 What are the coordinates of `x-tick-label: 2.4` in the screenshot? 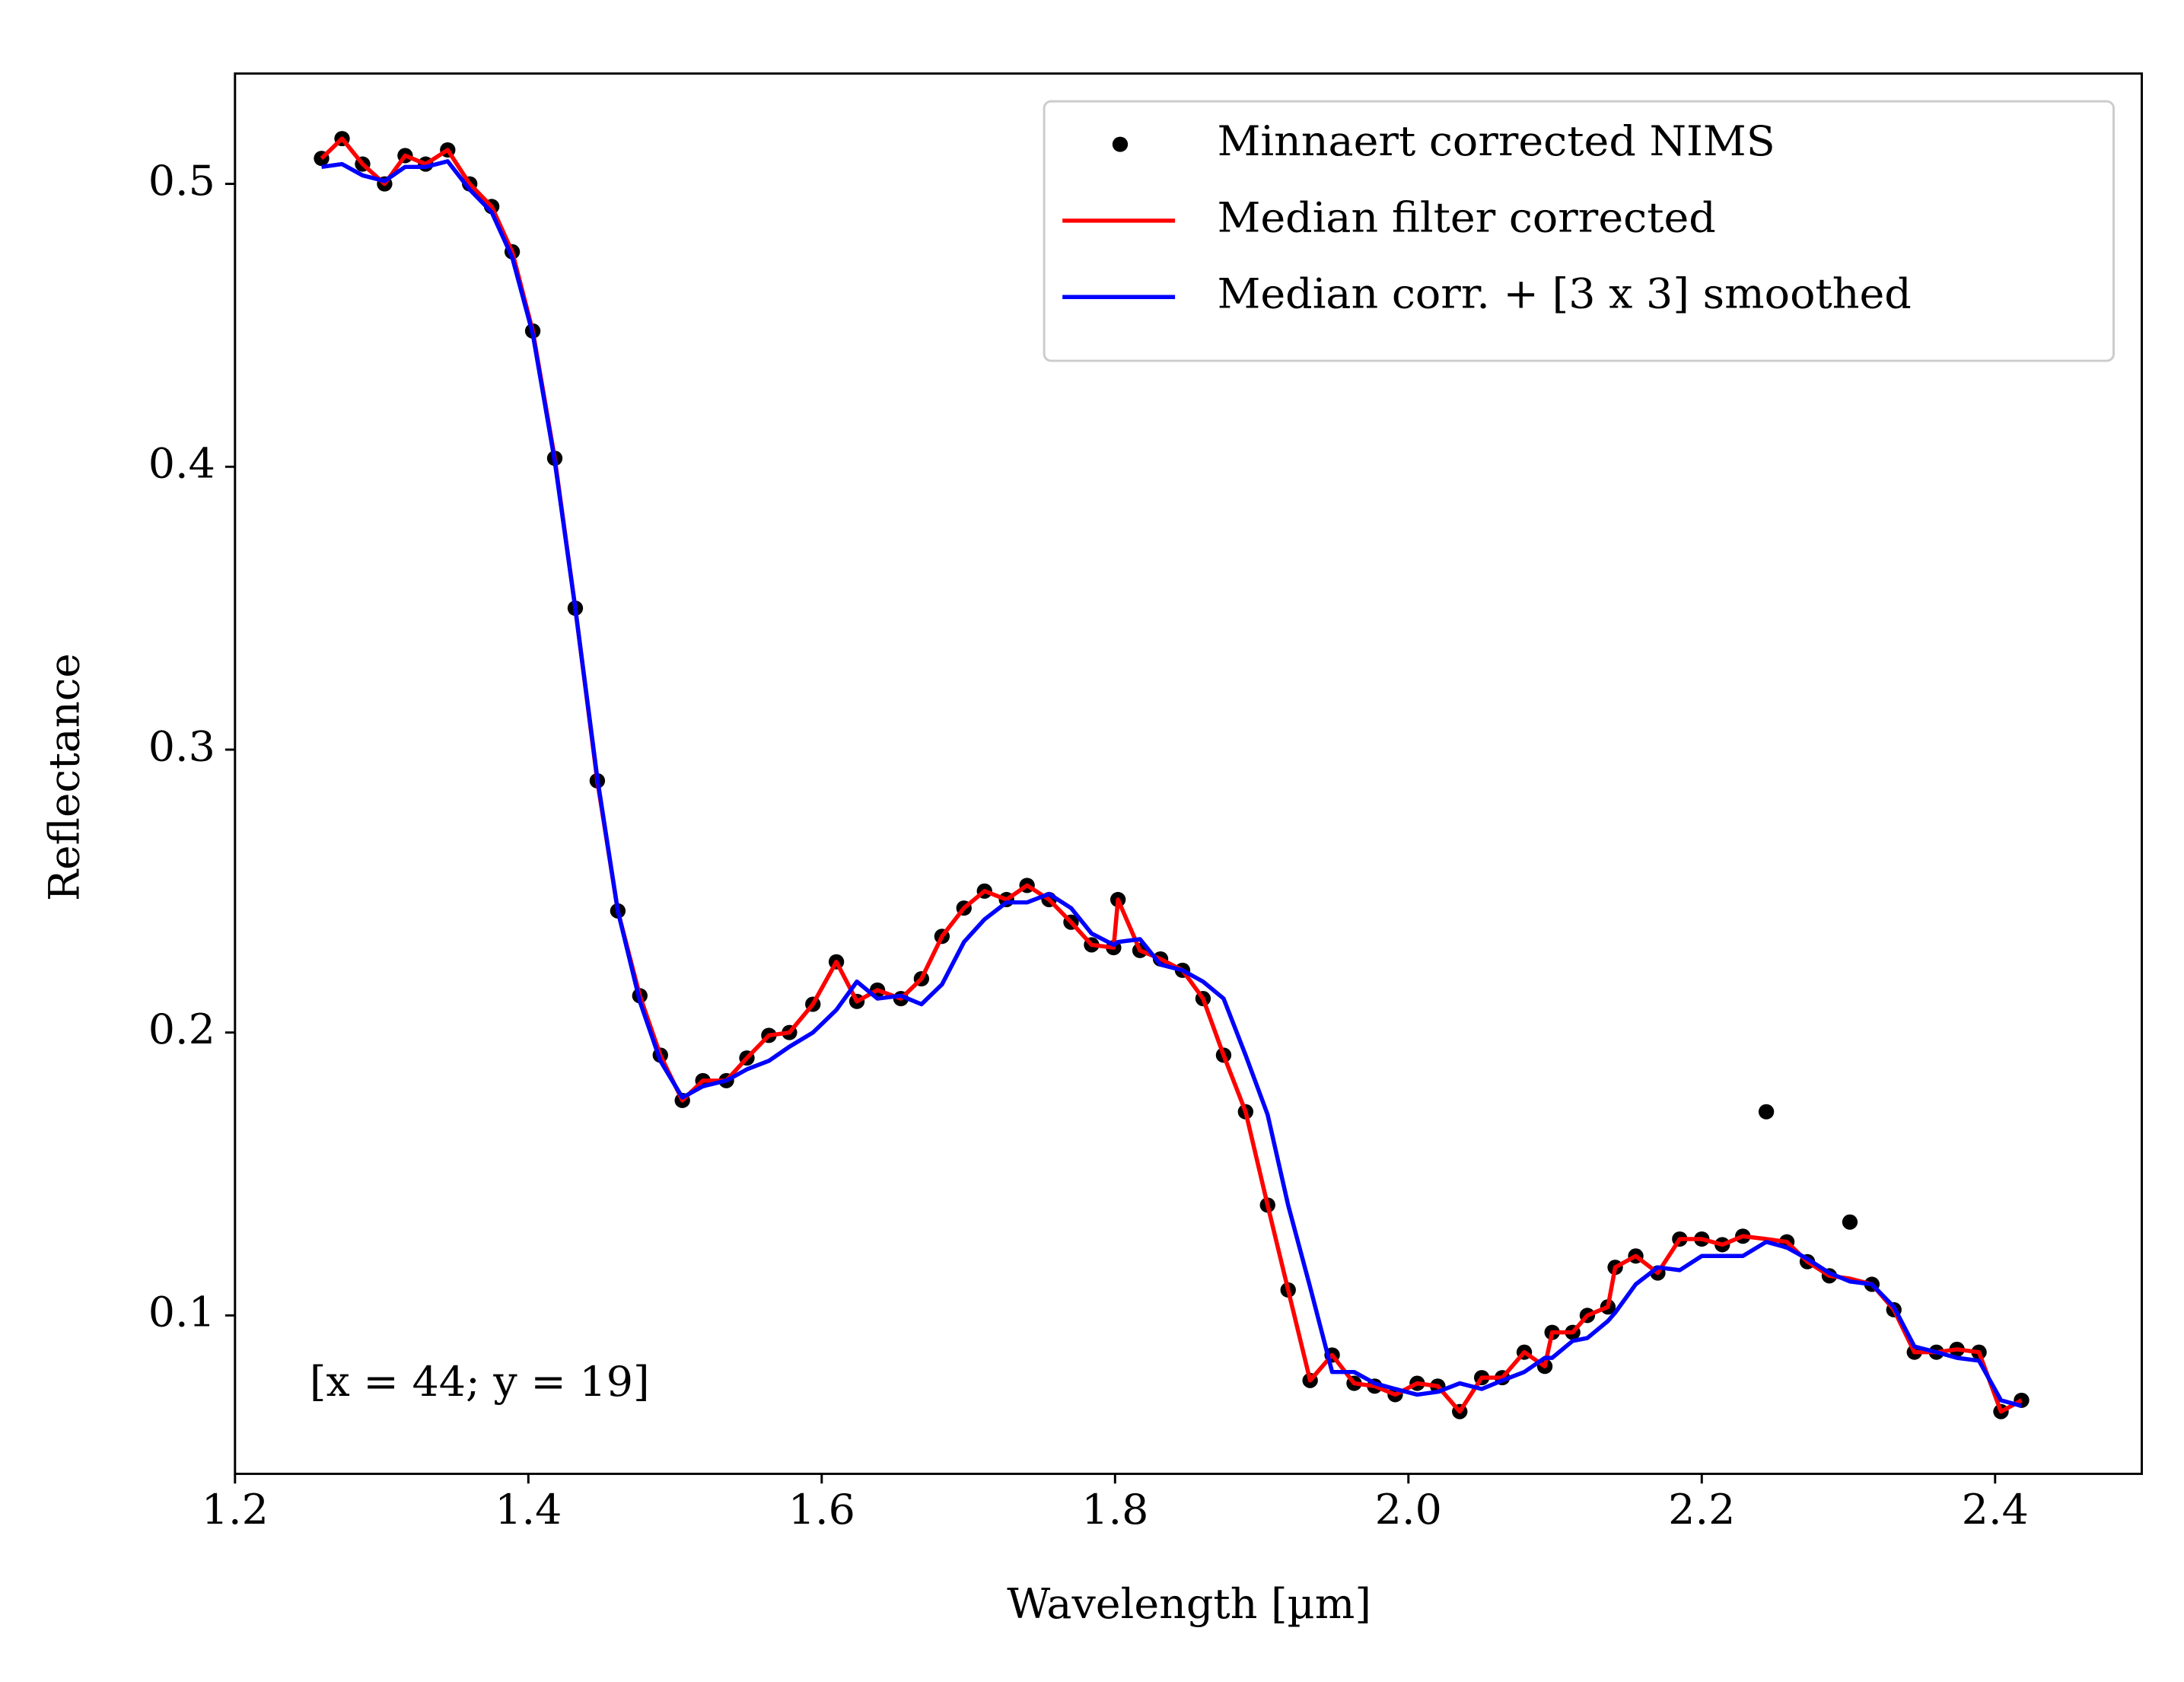 It's located at (1995, 1509).